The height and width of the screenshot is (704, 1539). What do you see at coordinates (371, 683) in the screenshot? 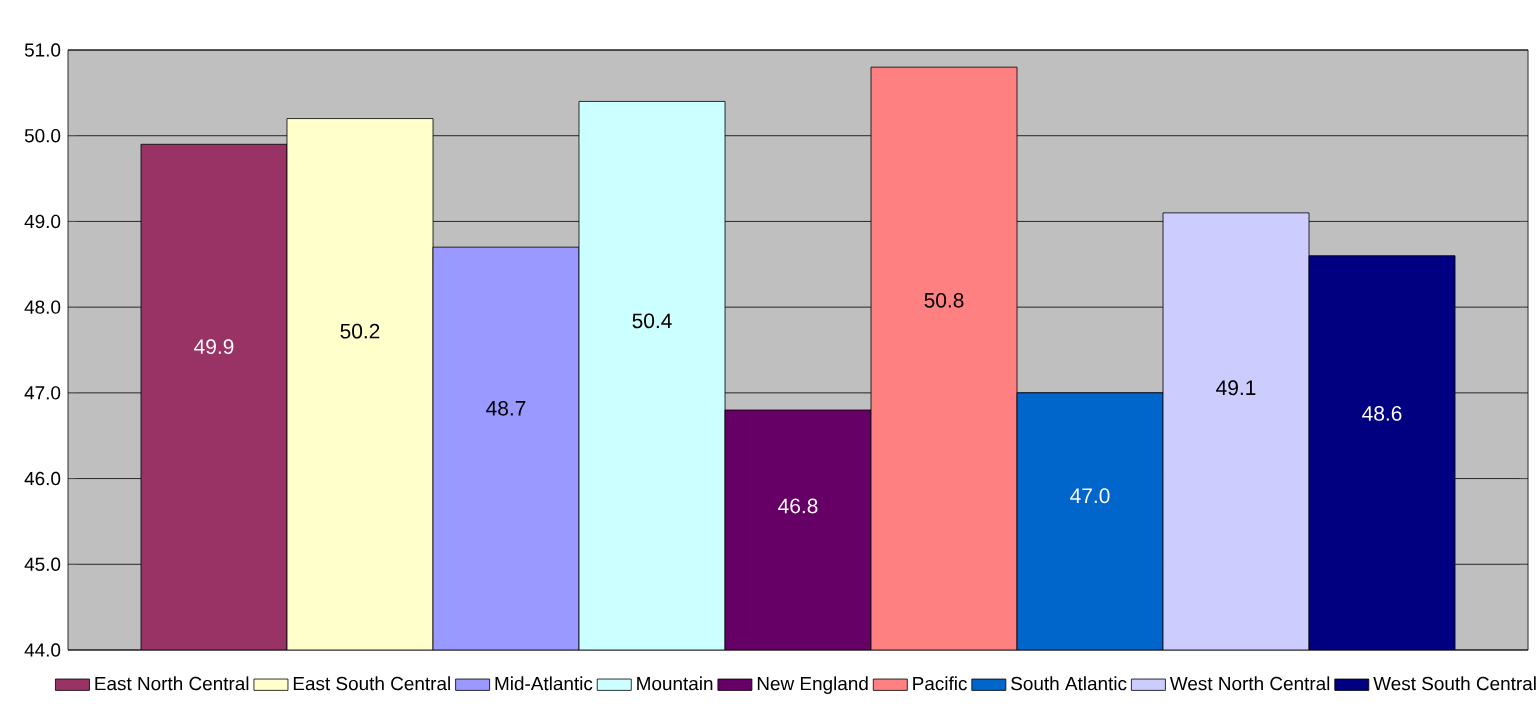
I see `legend-label: East South Central` at bounding box center [371, 683].